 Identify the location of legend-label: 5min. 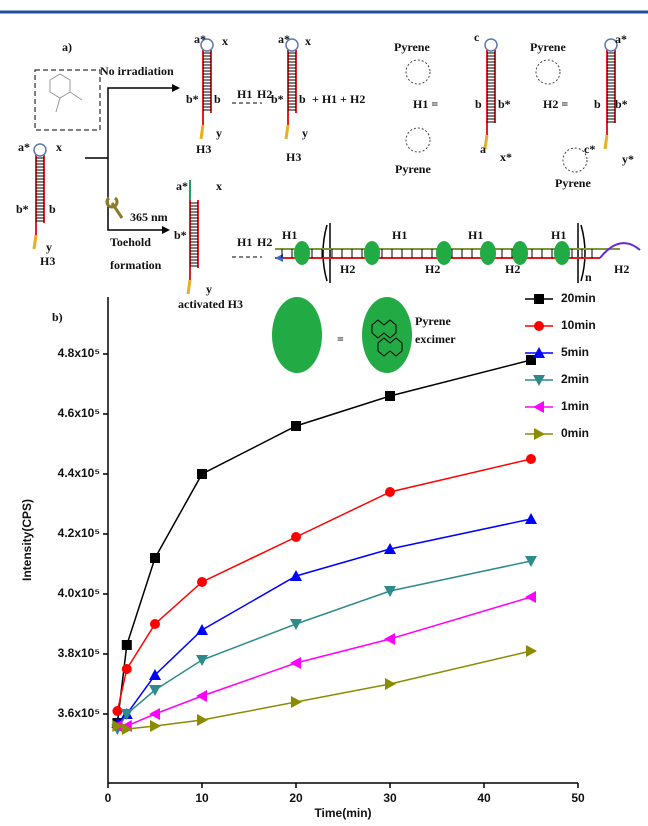
(575, 352).